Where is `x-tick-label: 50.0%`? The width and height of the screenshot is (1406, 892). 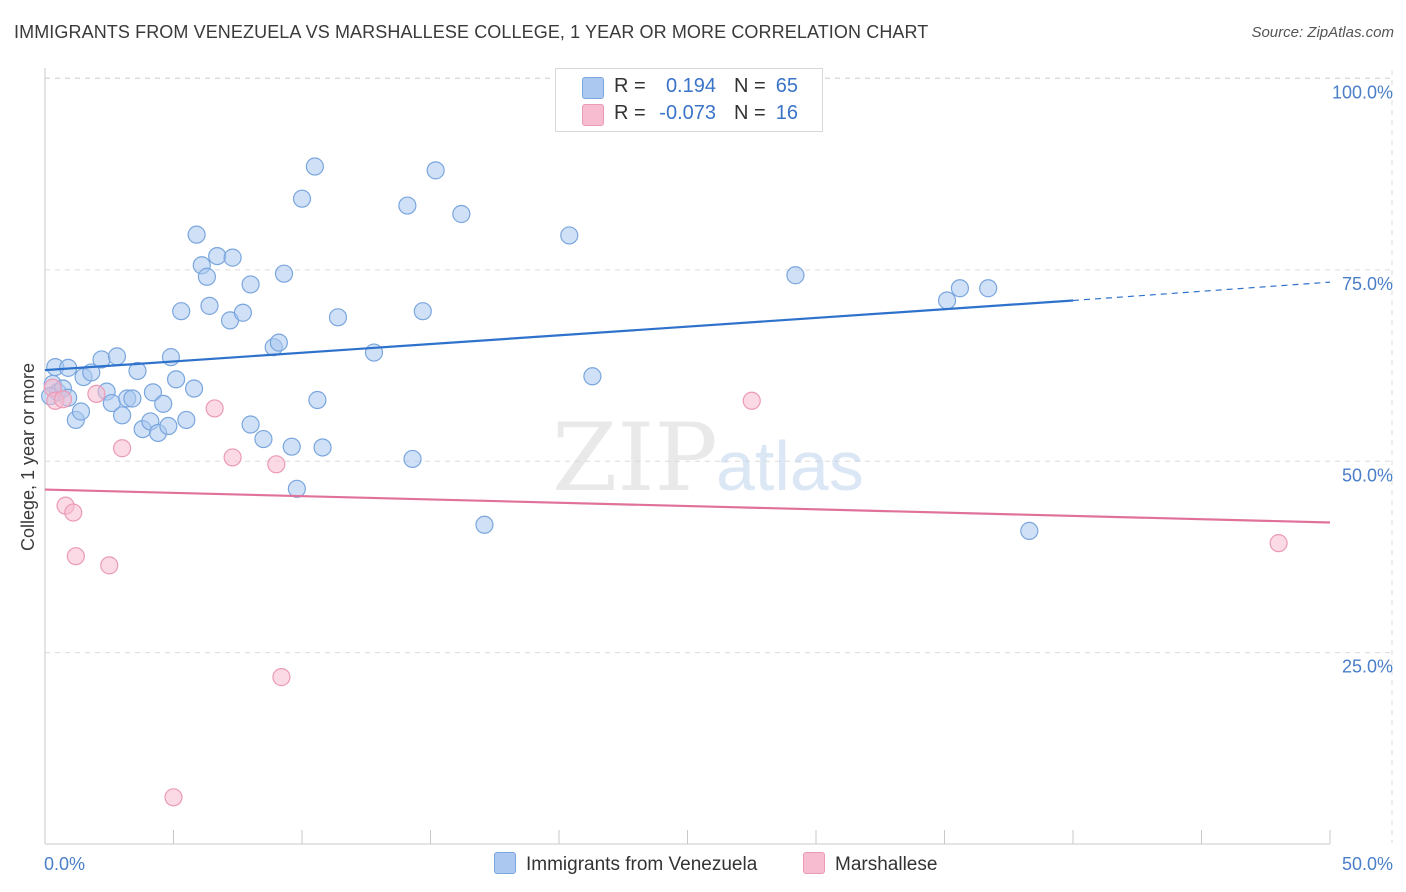 x-tick-label: 50.0% is located at coordinates (1367, 864).